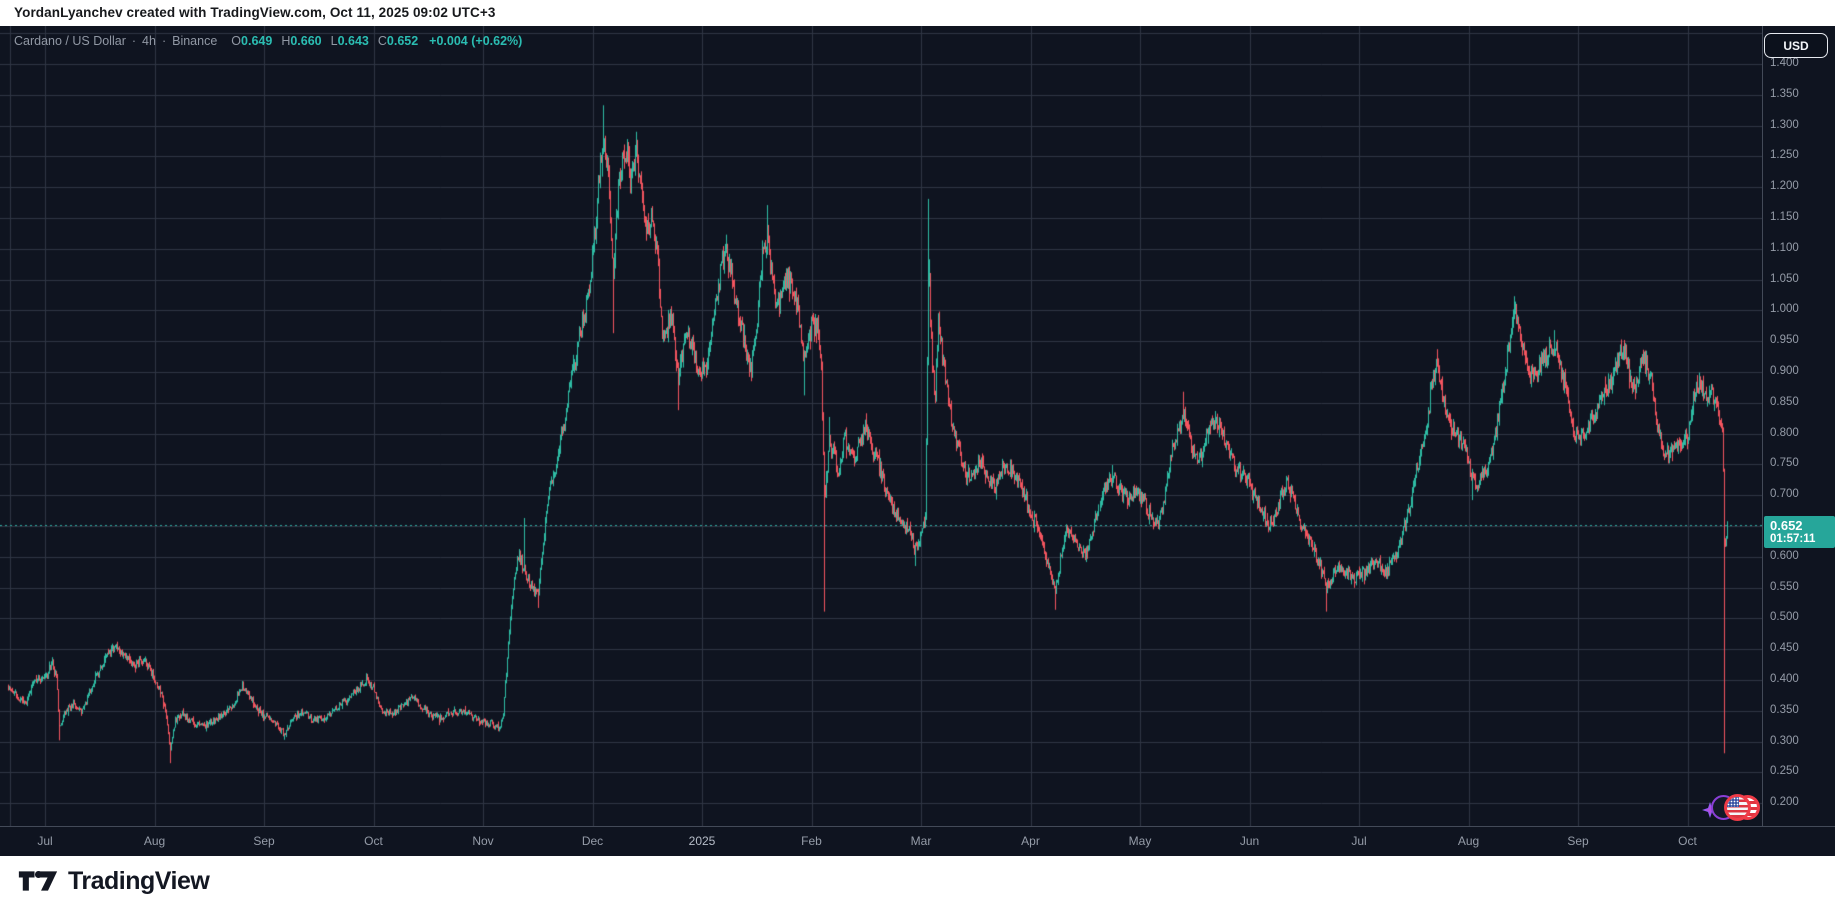 The height and width of the screenshot is (909, 1835). I want to click on candle-countdown: 01:57:11, so click(1793, 538).